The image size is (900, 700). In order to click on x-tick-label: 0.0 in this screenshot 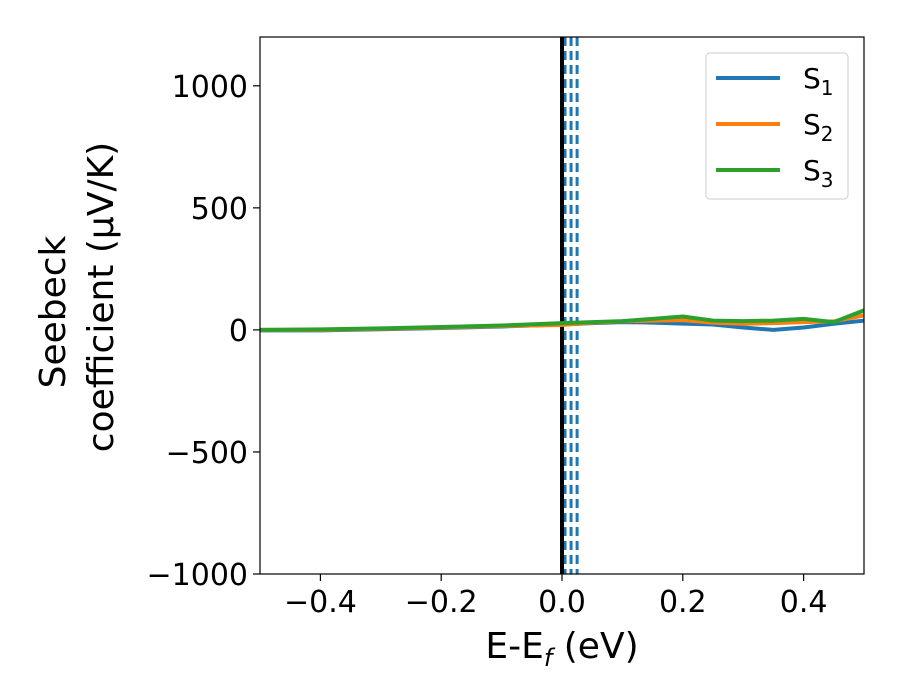, I will do `click(562, 602)`.